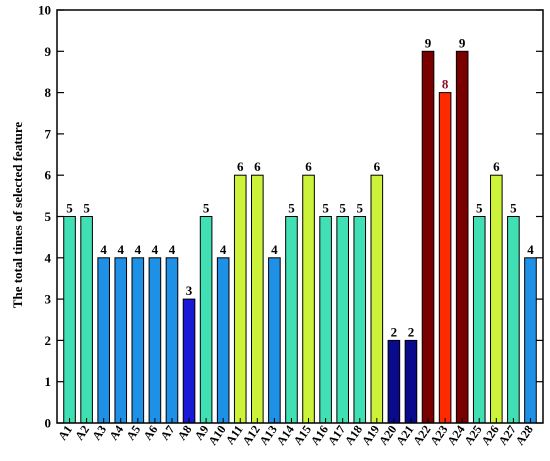  Describe the element at coordinates (342, 320) in the screenshot. I see `bar-A17` at that location.